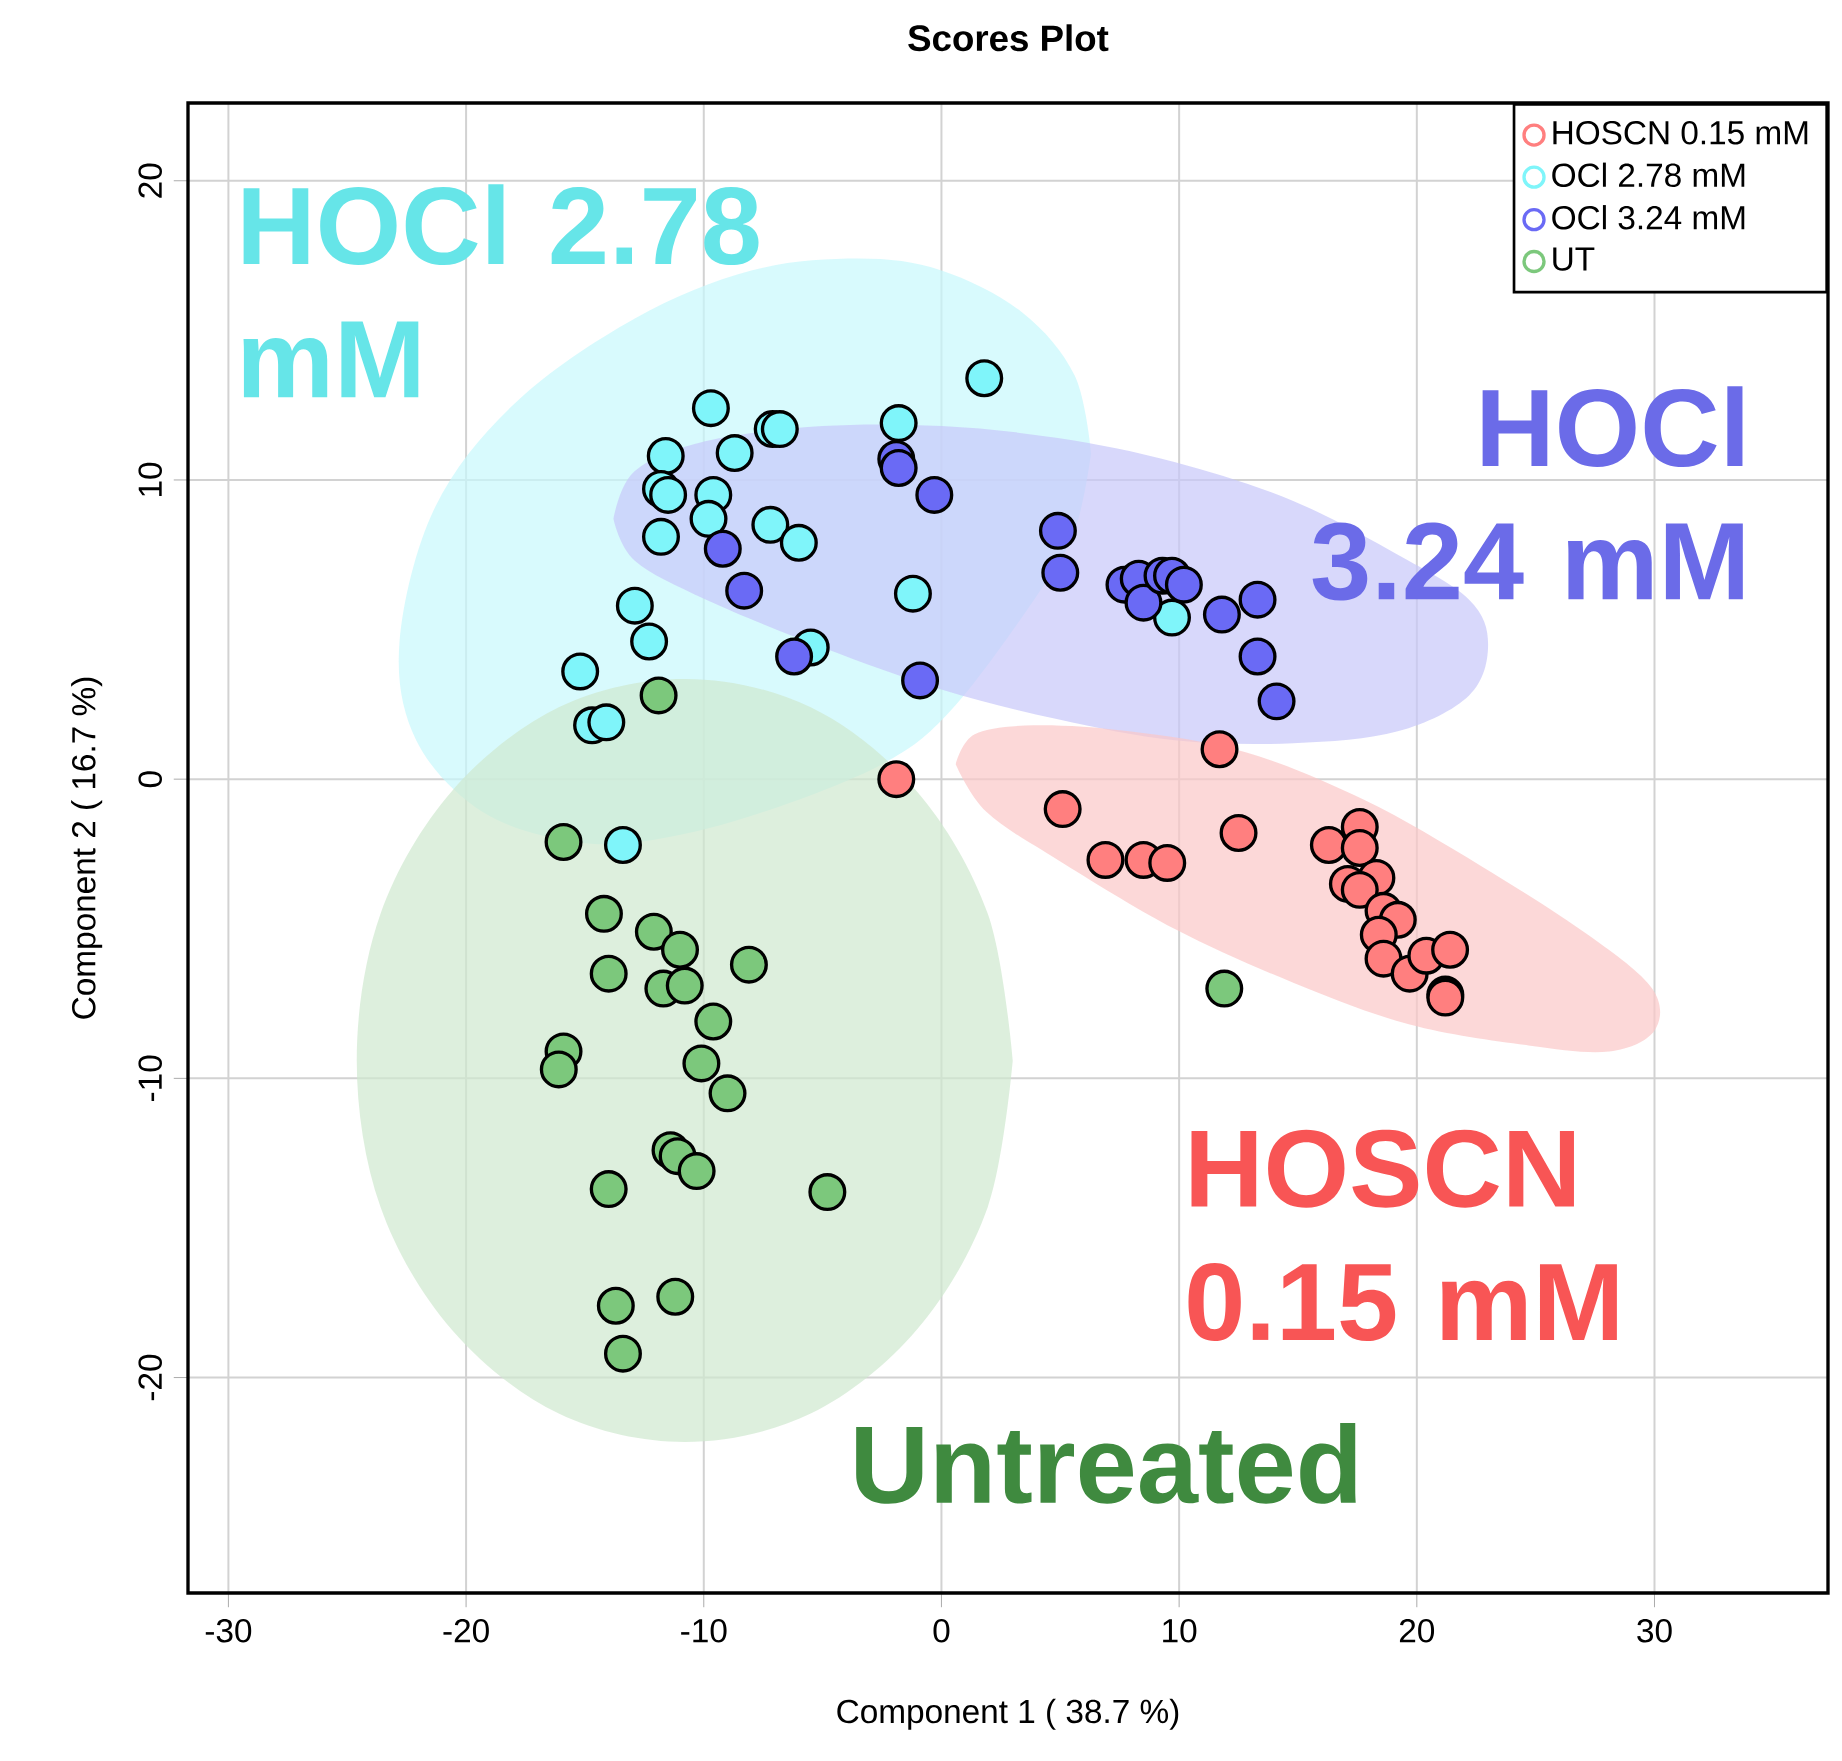 This screenshot has width=1842, height=1761. I want to click on x-tick-label: 0, so click(941, 1631).